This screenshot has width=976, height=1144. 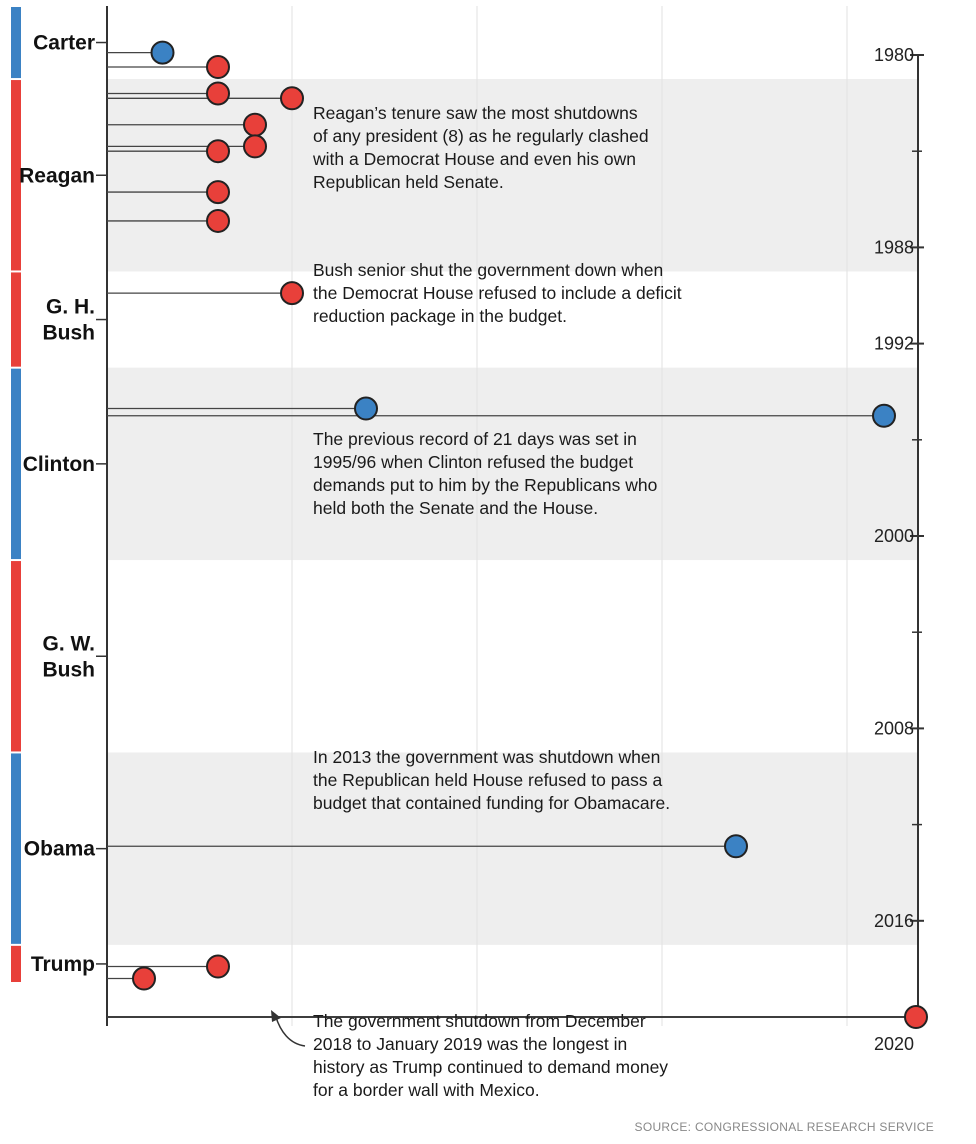 I want to click on president-label-line: Obama, so click(x=60, y=849).